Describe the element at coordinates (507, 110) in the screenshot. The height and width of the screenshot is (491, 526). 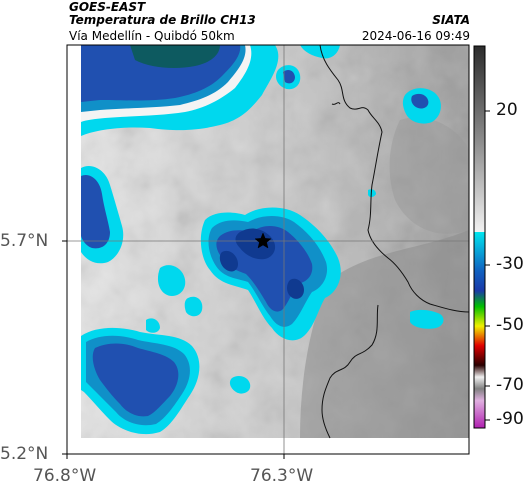
I see `colorbar-label: 20` at that location.